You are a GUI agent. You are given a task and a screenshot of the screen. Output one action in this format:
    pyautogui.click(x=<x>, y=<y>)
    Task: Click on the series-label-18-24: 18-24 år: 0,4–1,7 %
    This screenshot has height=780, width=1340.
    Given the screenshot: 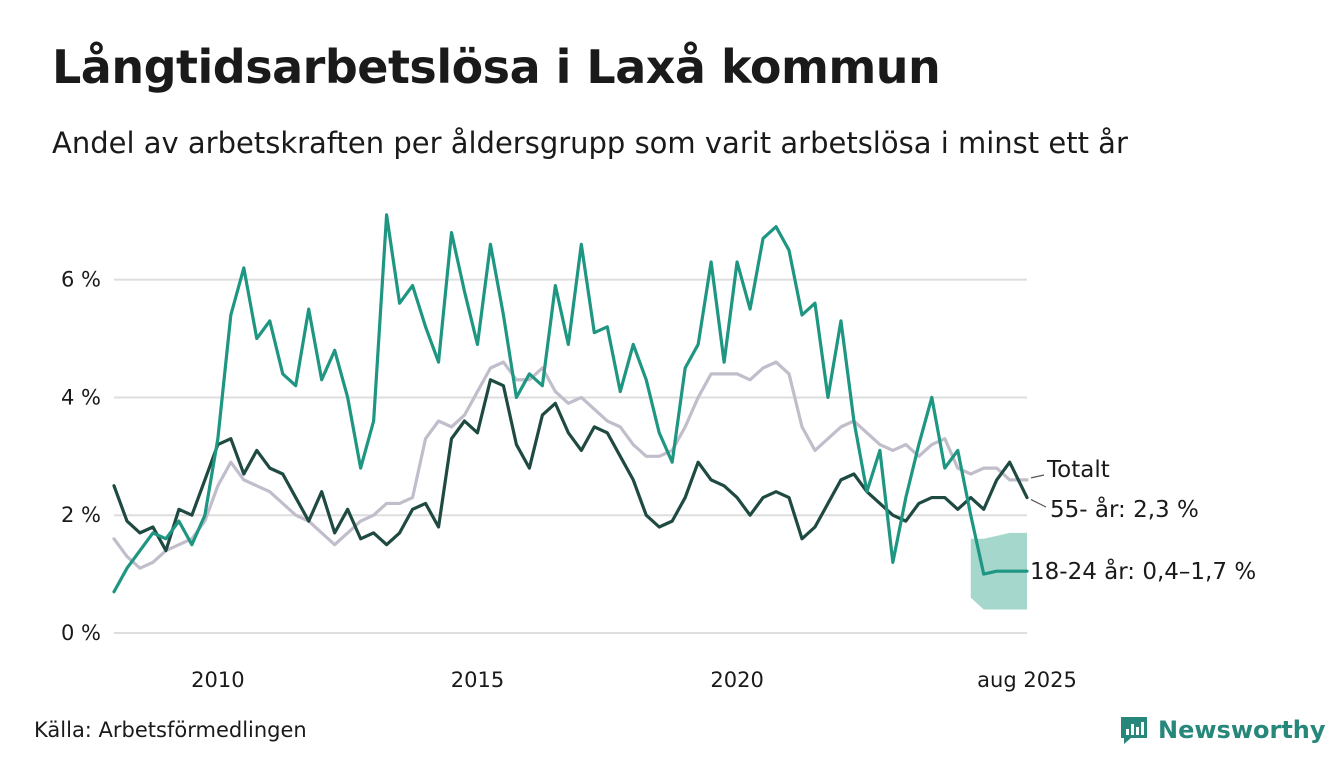 What is the action you would take?
    pyautogui.click(x=1143, y=571)
    